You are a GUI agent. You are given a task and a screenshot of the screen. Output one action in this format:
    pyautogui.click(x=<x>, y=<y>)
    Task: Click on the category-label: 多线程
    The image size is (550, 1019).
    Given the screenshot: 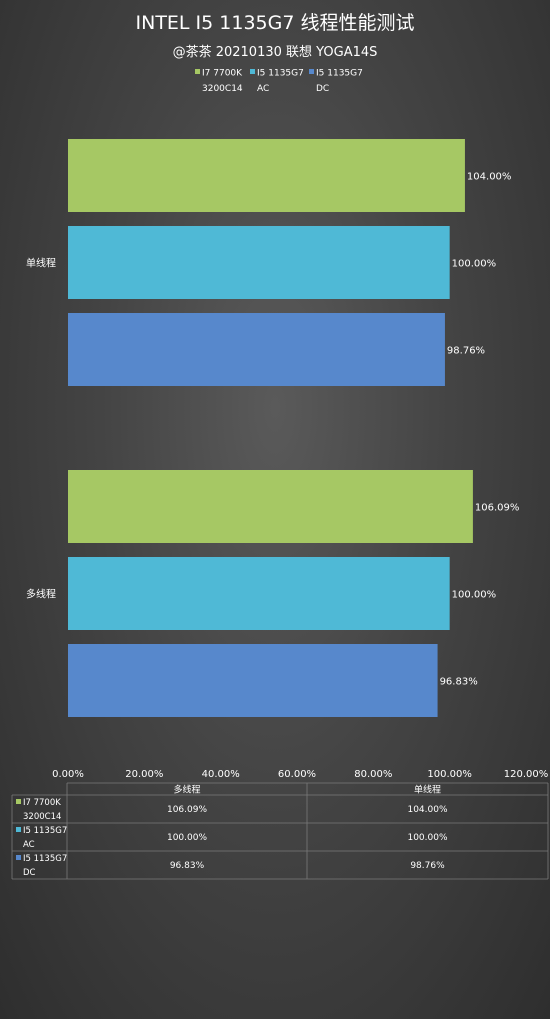 What is the action you would take?
    pyautogui.click(x=41, y=594)
    